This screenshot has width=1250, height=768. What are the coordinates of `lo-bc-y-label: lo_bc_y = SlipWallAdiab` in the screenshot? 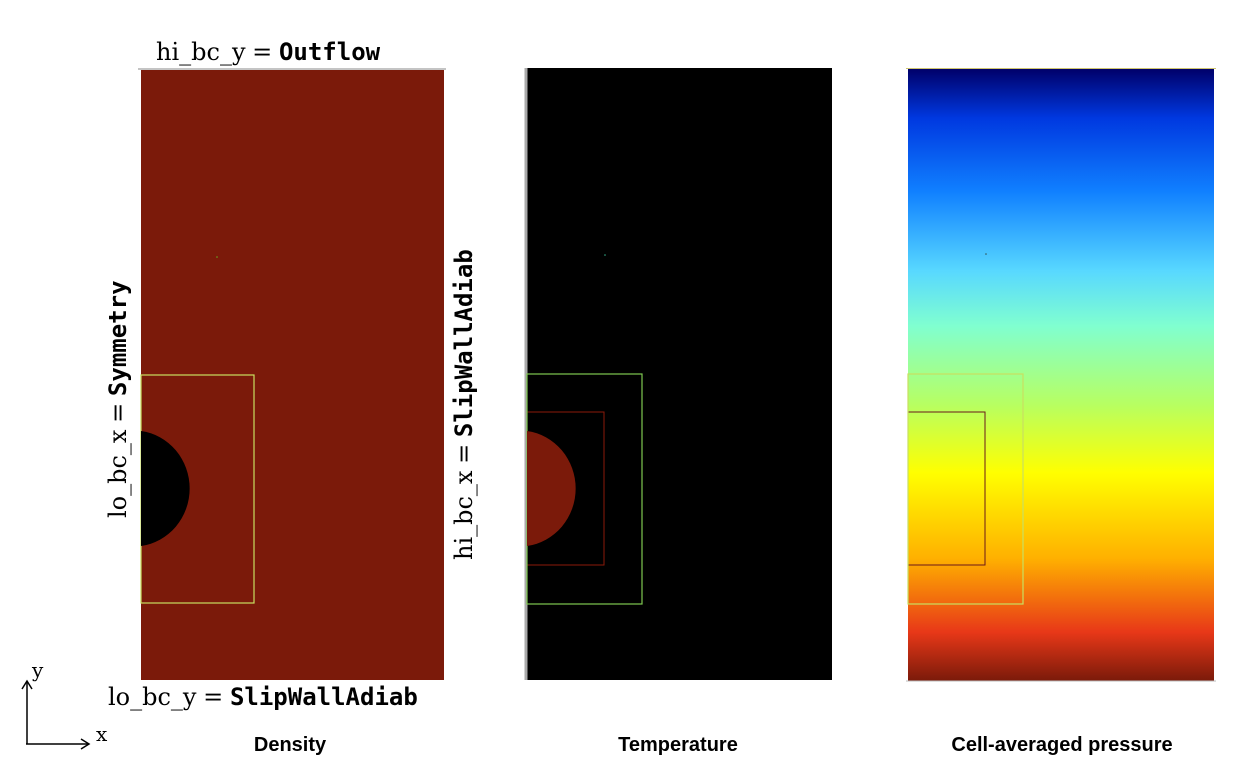 It's located at (263, 697).